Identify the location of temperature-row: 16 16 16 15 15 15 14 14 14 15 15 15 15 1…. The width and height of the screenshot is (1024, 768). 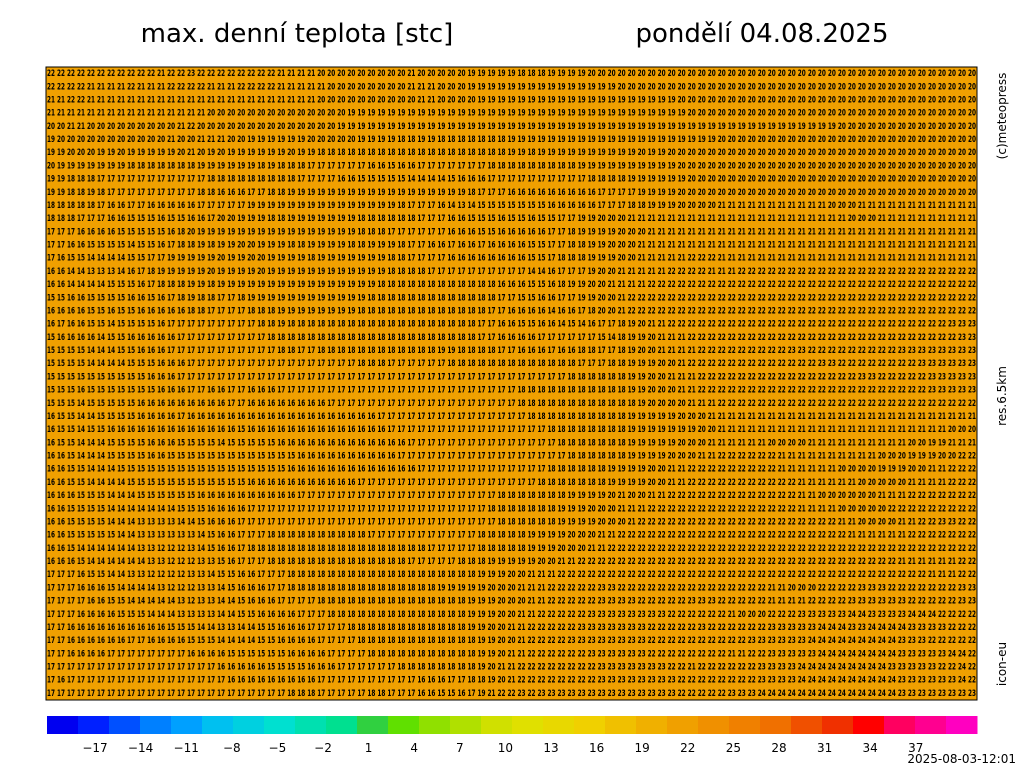
(511, 496).